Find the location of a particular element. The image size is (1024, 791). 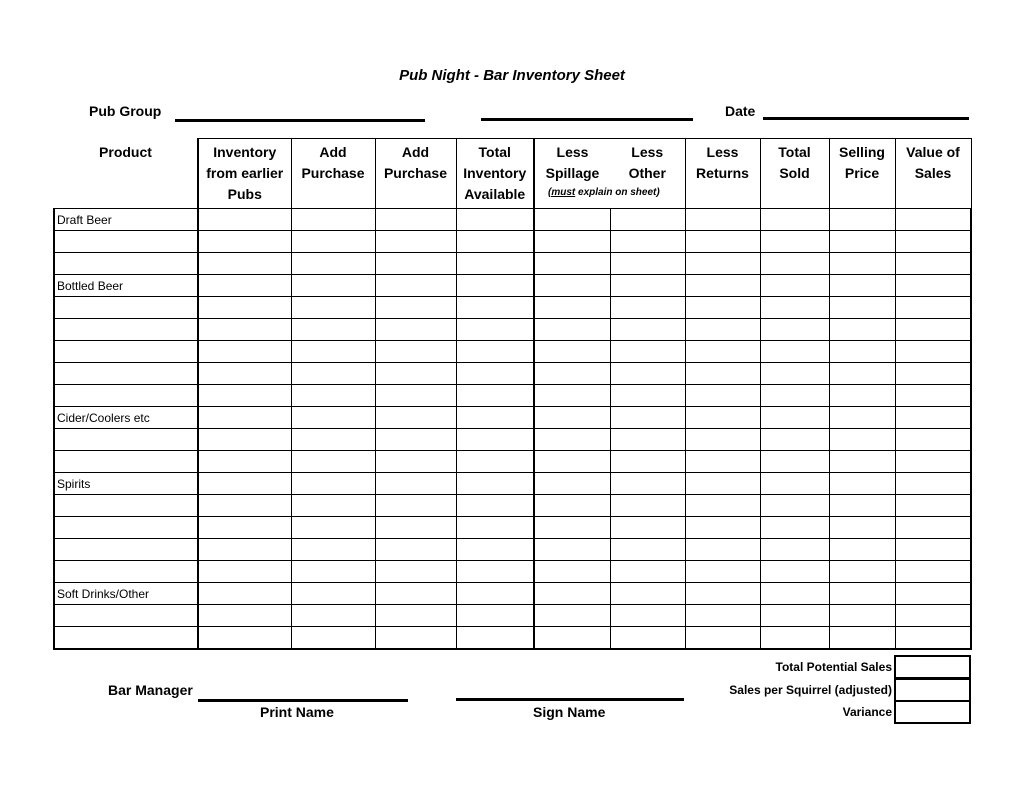

sales-per-squirrel-field is located at coordinates (932, 690).